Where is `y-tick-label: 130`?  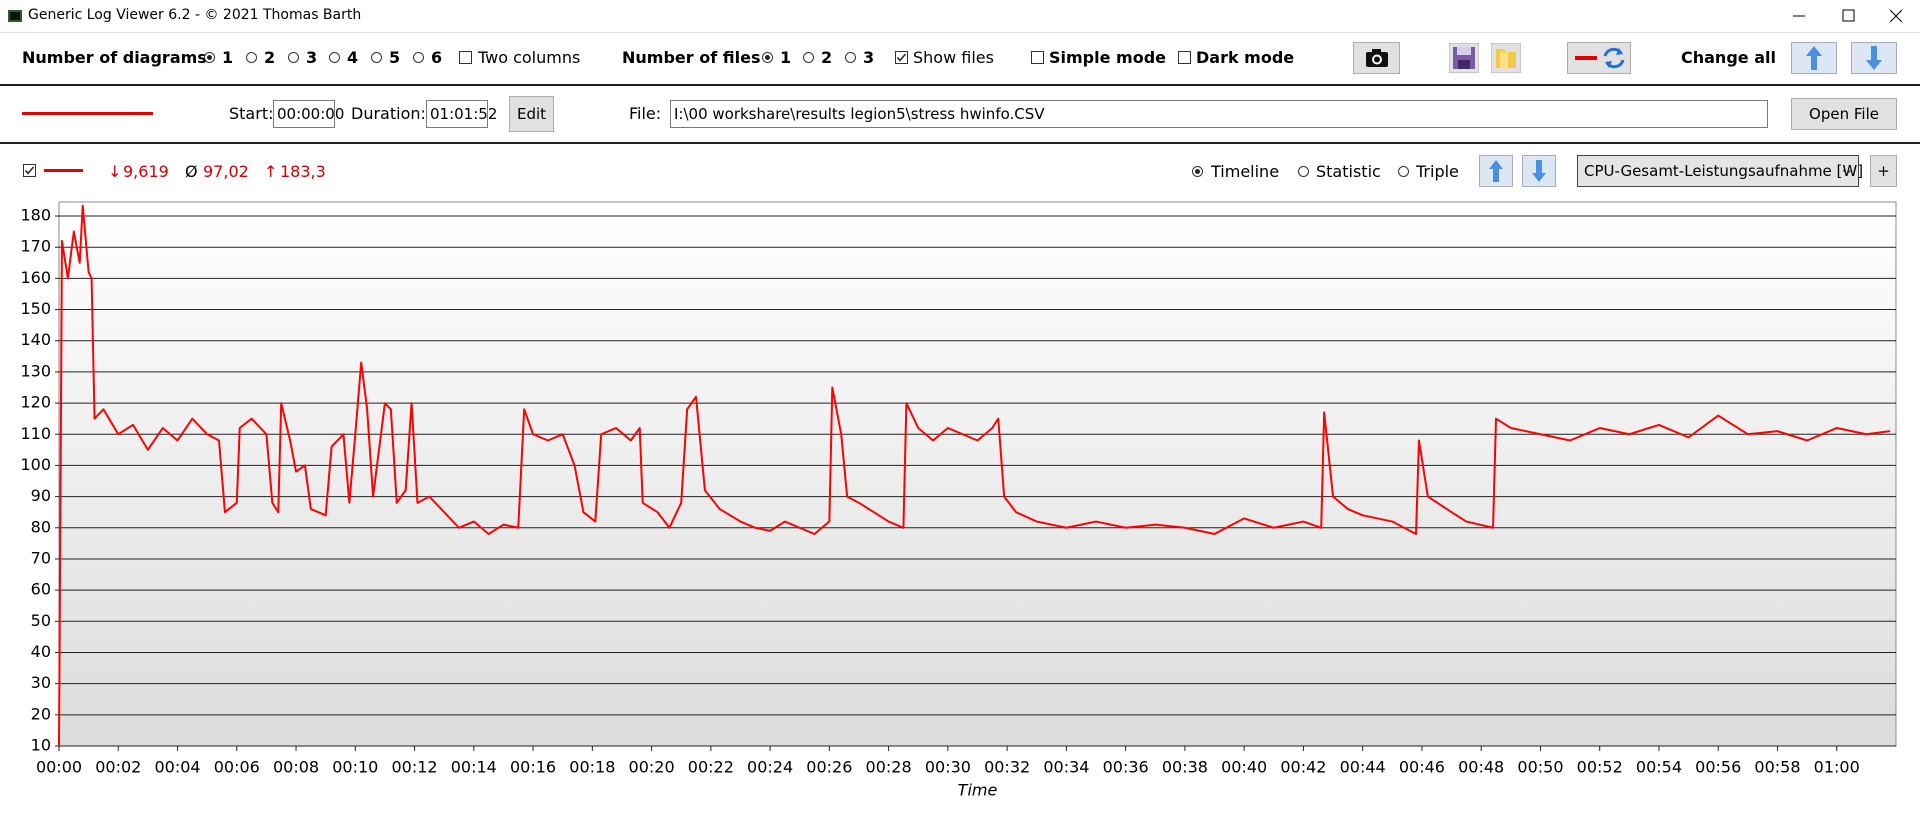
y-tick-label: 130 is located at coordinates (35, 370).